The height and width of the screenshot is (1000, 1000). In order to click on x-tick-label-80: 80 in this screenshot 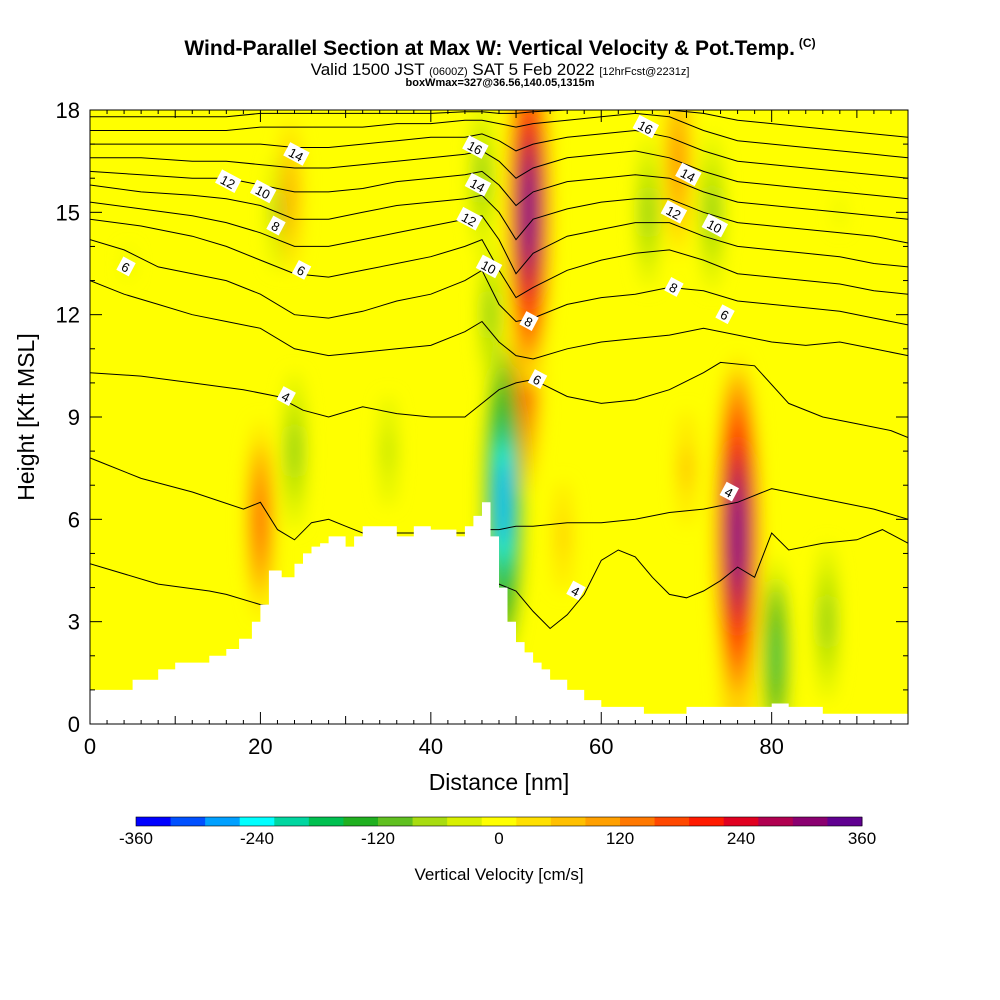, I will do `click(771, 746)`.